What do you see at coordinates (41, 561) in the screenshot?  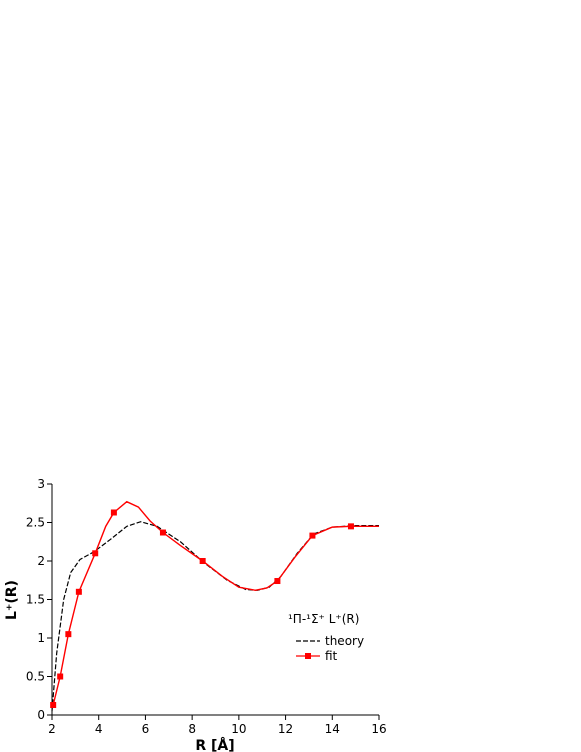 I see `y-tick-label: 2` at bounding box center [41, 561].